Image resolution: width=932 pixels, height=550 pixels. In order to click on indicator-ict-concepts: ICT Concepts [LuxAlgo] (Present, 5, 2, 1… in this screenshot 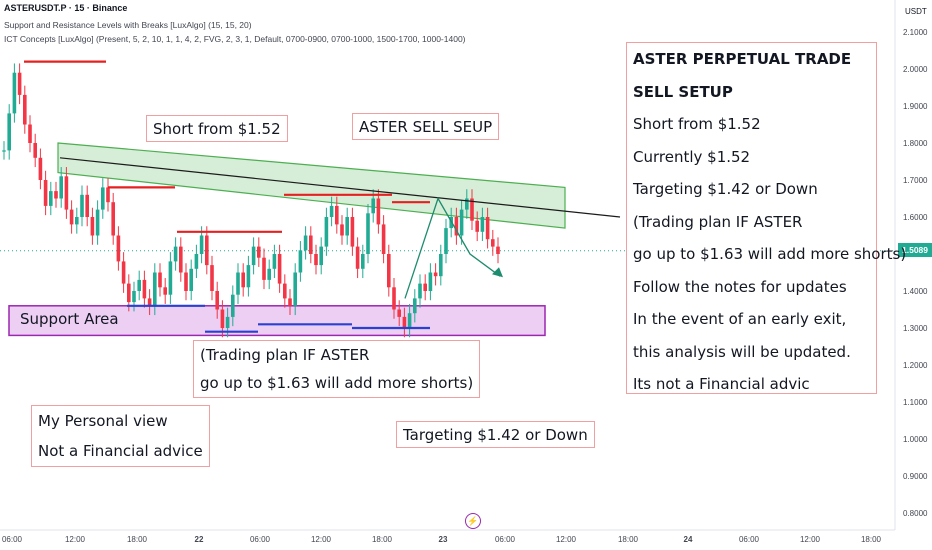, I will do `click(235, 39)`.